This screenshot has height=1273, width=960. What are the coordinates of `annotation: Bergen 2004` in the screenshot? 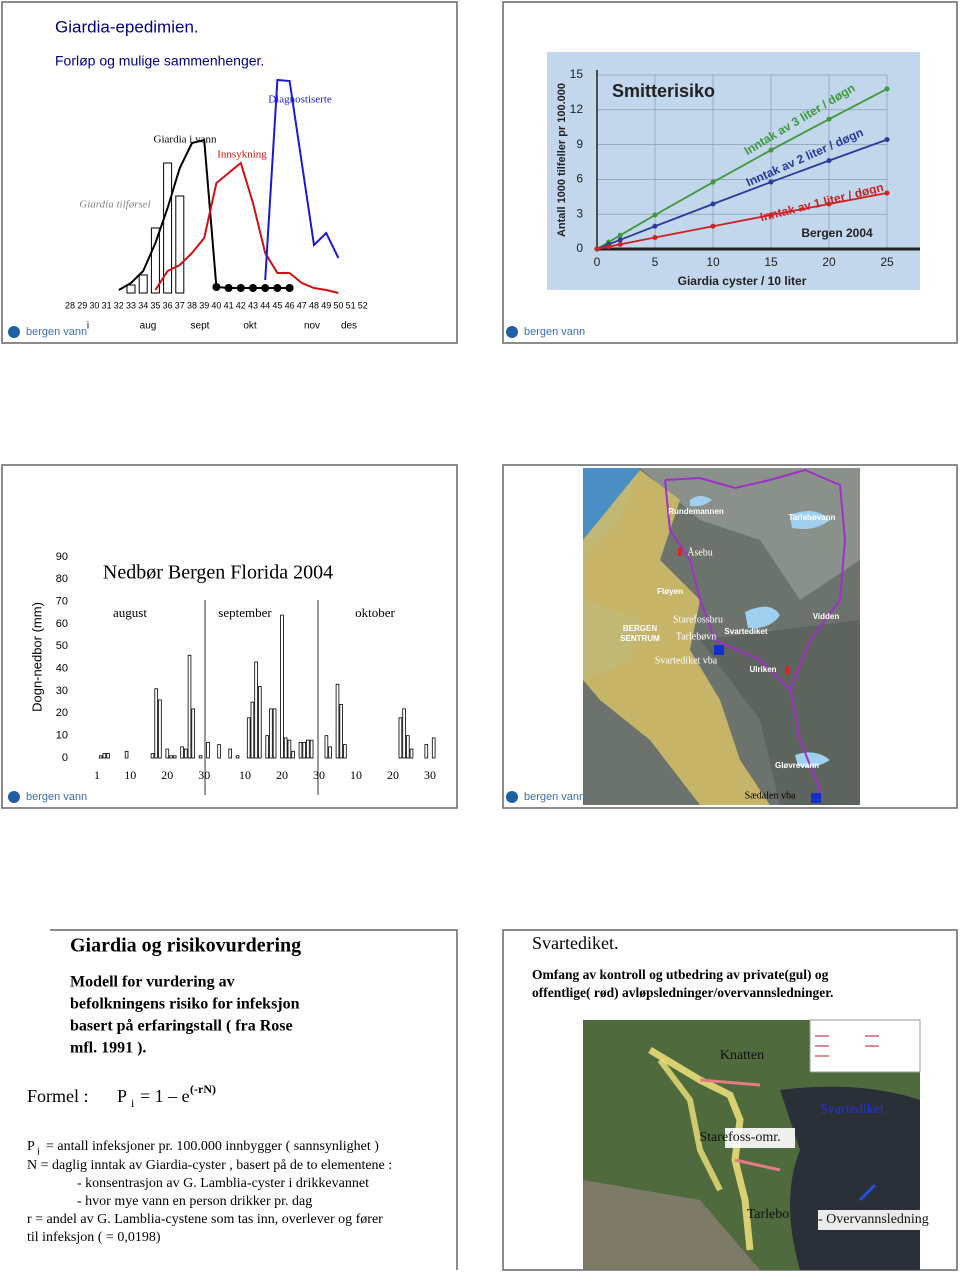 It's located at (837, 233).